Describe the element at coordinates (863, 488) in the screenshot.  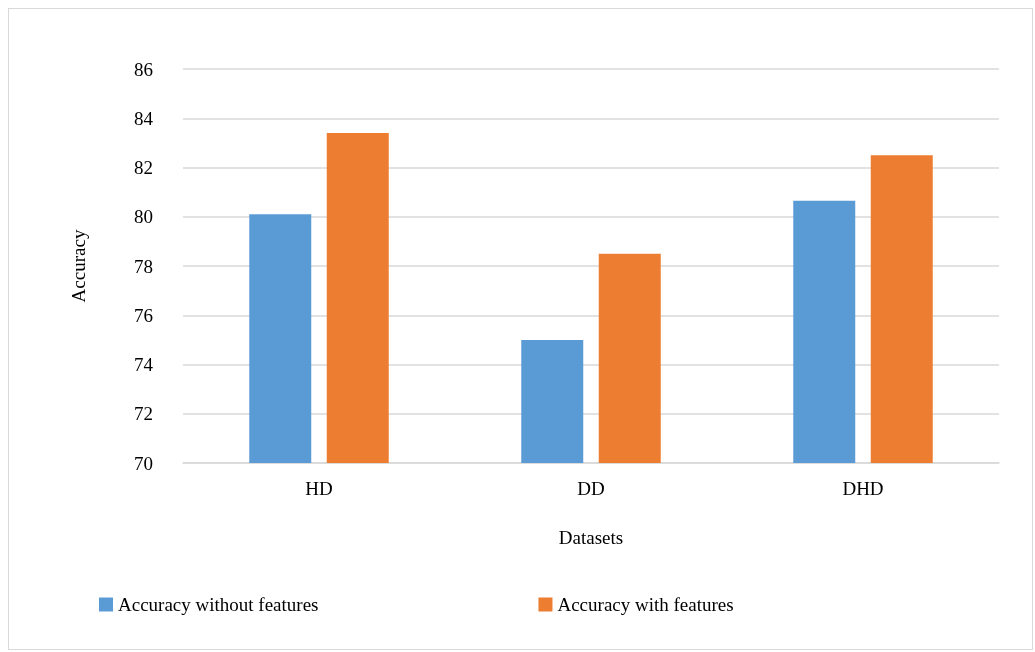
I see `x-tick-label: DHD` at that location.